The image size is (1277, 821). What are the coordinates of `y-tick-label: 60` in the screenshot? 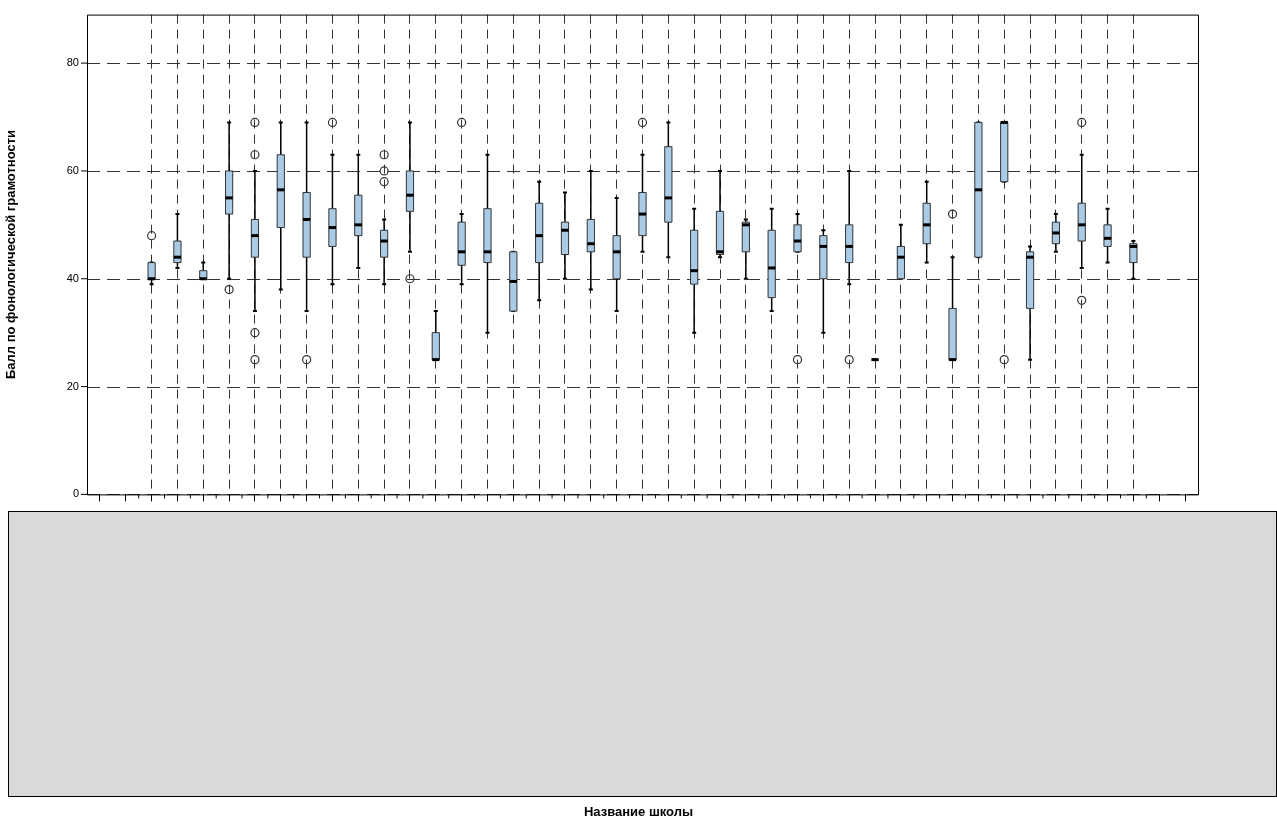 It's located at (72, 169).